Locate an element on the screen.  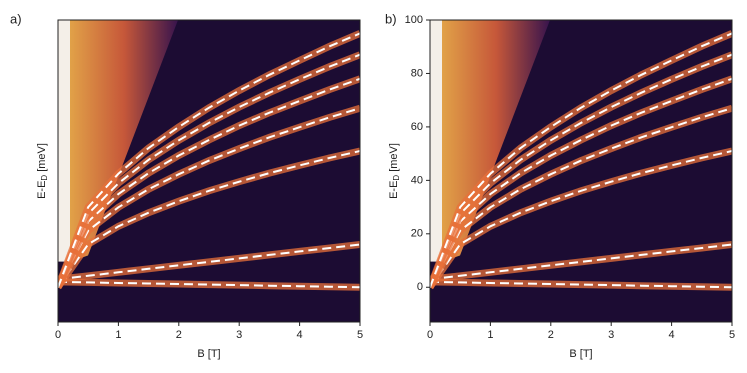
y-tick-label: 40 is located at coordinates (417, 180).